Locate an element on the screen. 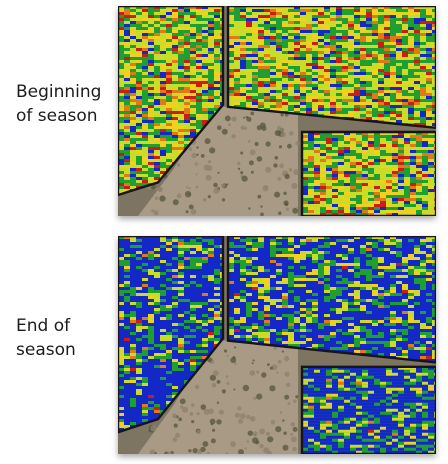 The height and width of the screenshot is (464, 448). panel-label: Beginning of season is located at coordinates (58, 104).